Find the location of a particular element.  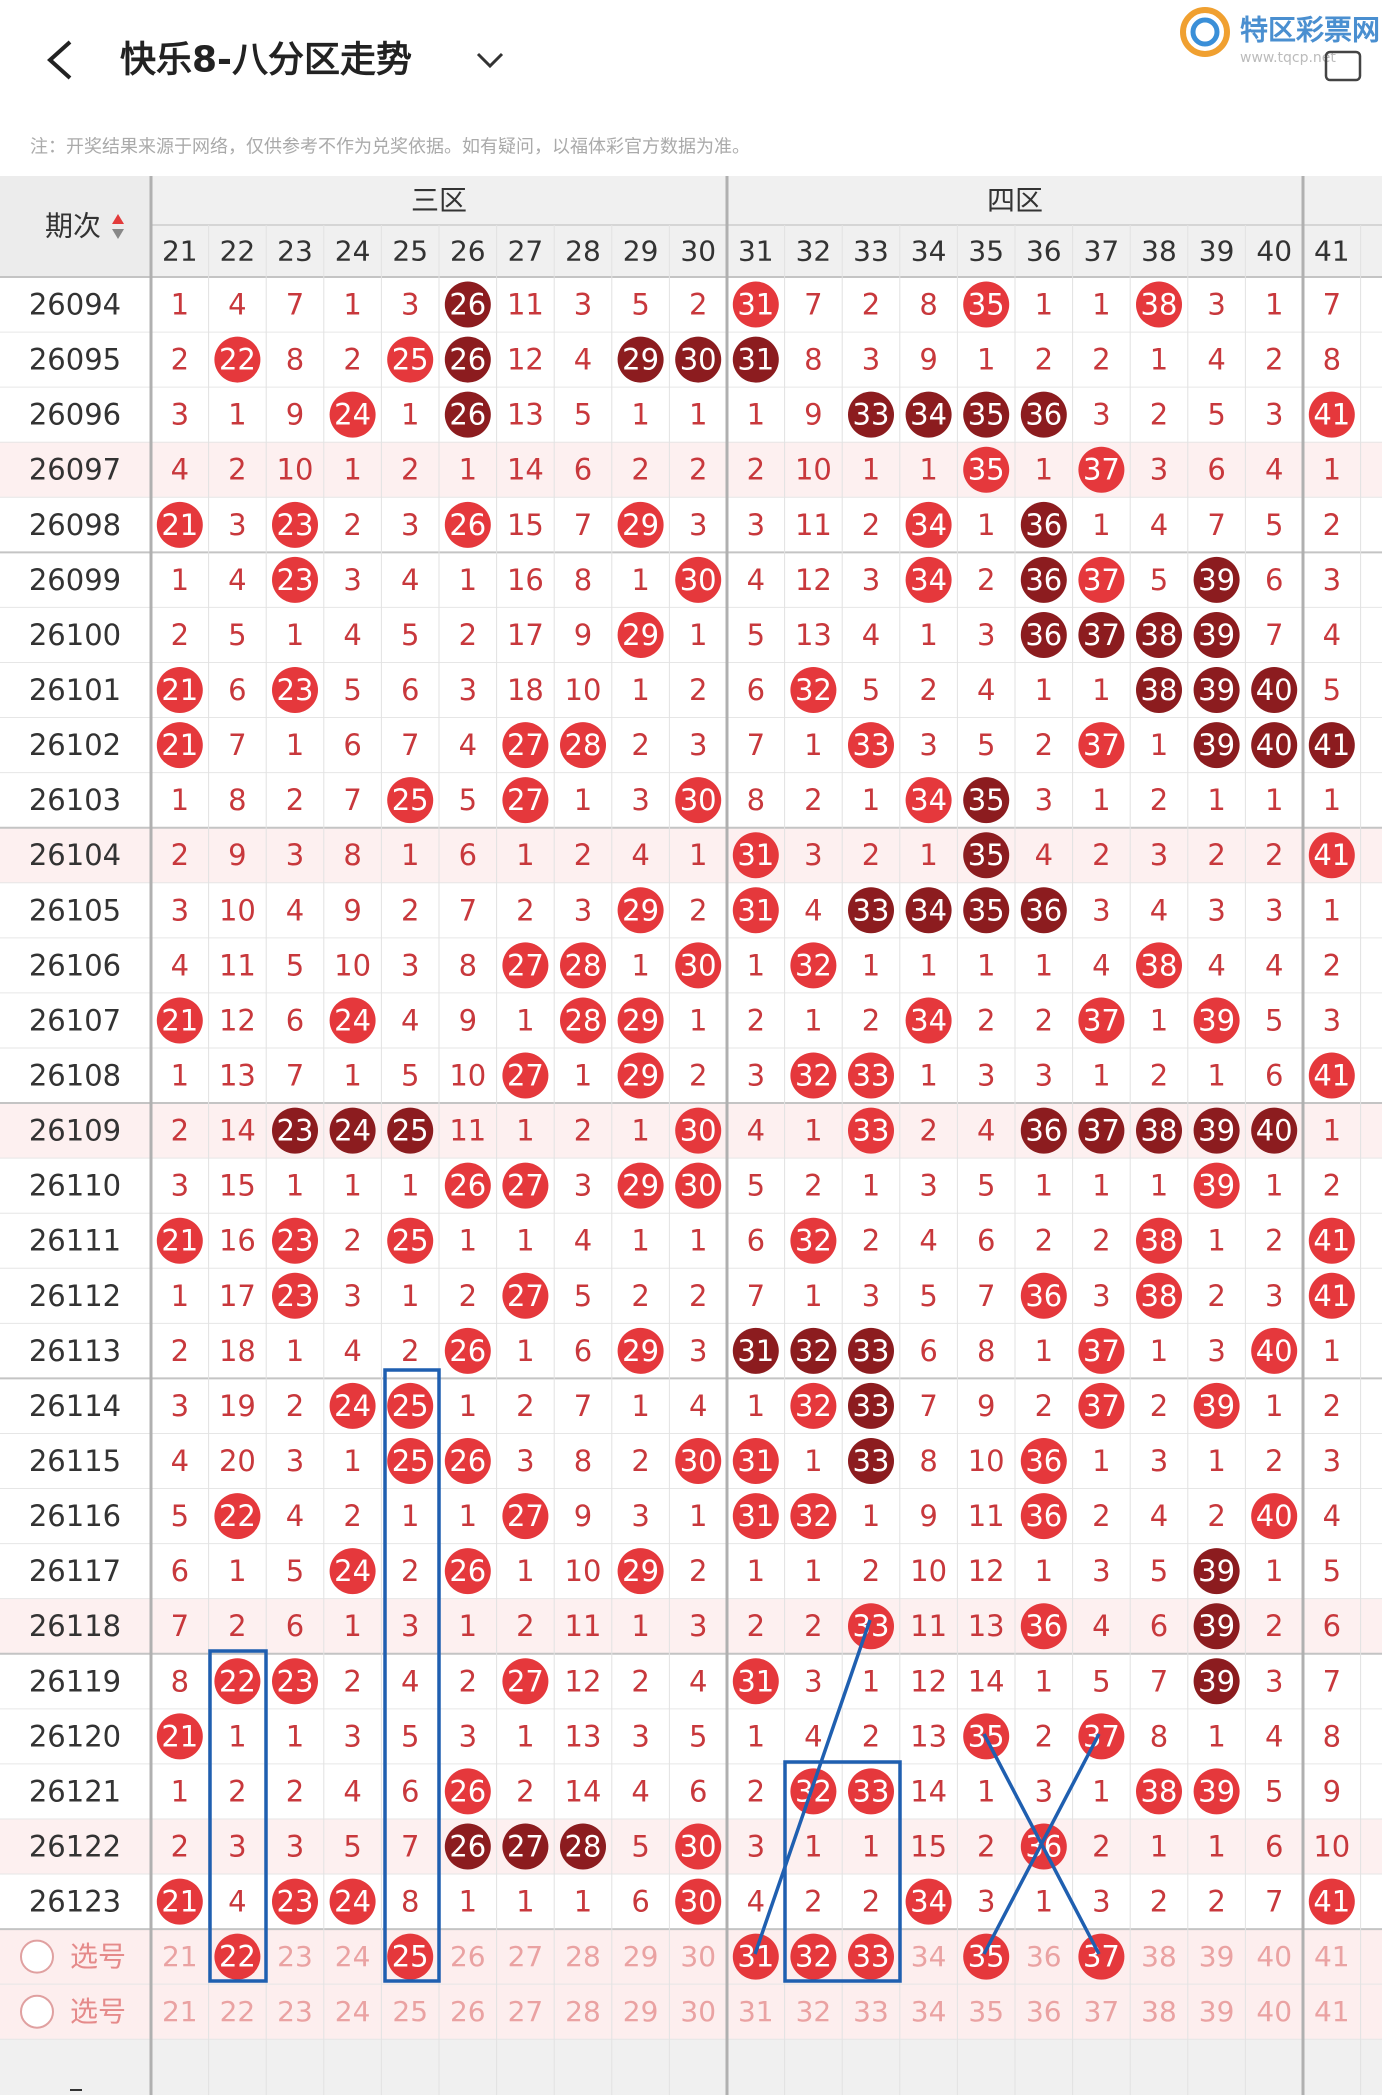

title: 快乐8-八分区走势 is located at coordinates (266, 60).